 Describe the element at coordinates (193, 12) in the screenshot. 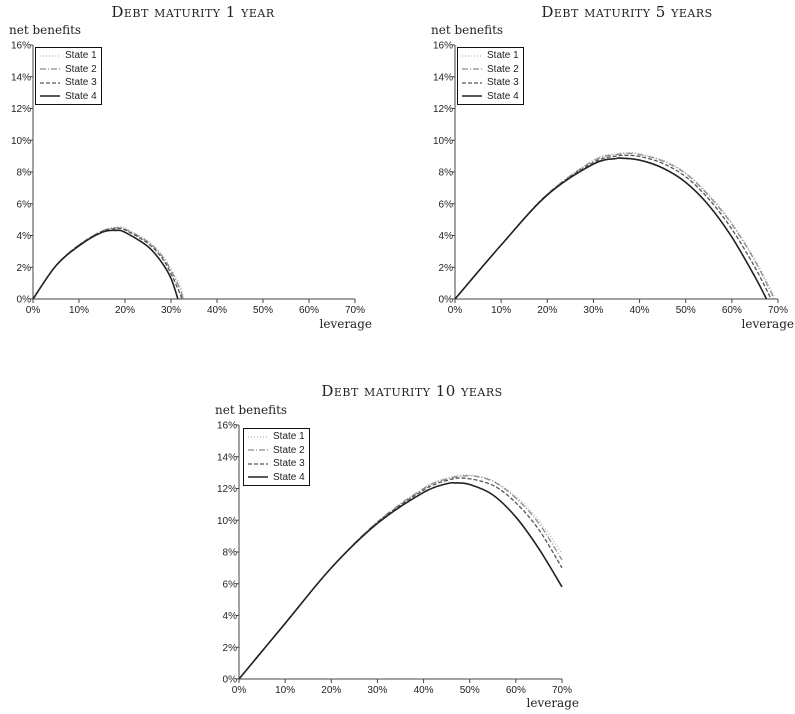

I see `chart-title: Debt maturity 1 year` at that location.